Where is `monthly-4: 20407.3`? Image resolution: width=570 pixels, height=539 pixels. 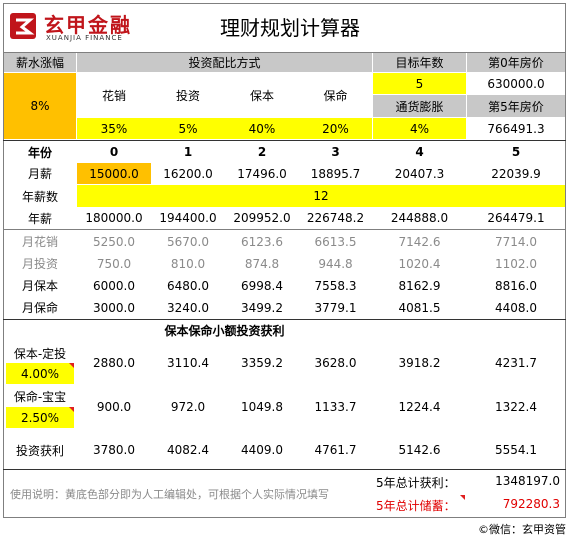
monthly-4: 20407.3 is located at coordinates (419, 173).